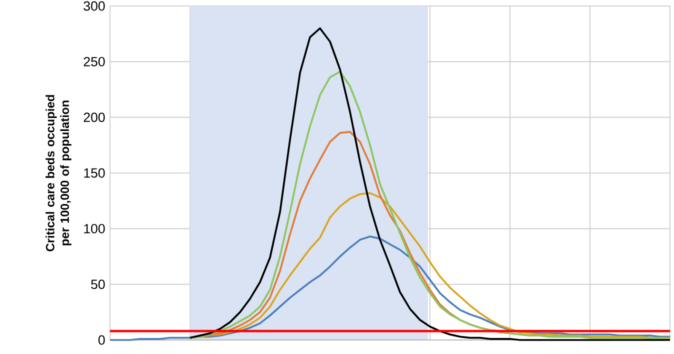  Describe the element at coordinates (94, 61) in the screenshot. I see `y-tick-label: 250` at that location.